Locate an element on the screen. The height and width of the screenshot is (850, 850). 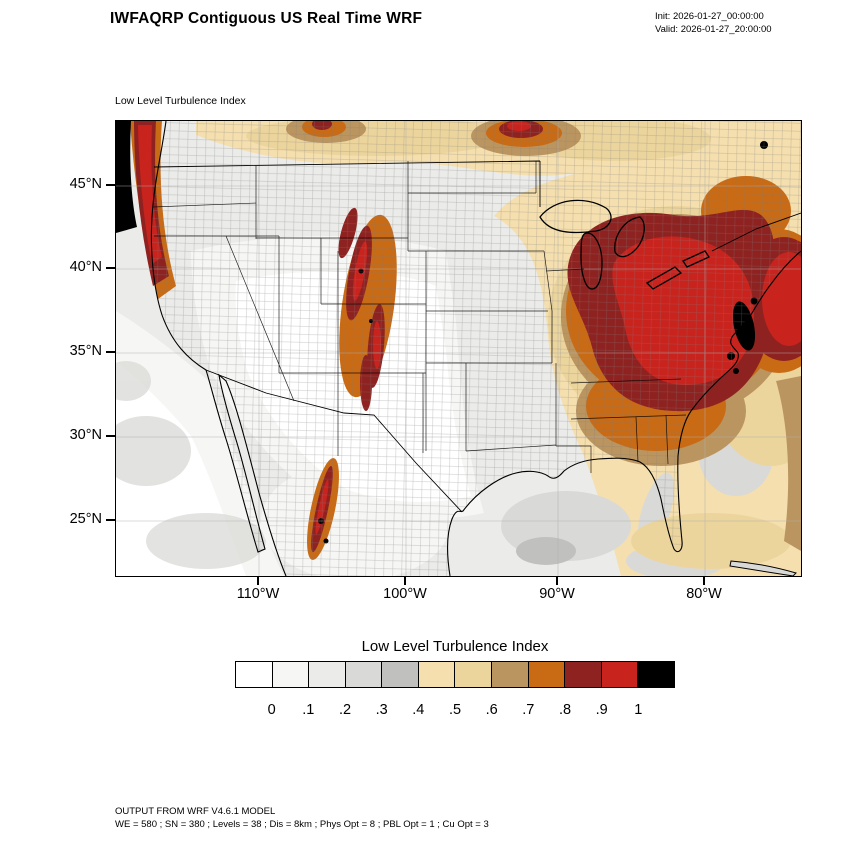
colorbar-tick-label: .7 is located at coordinates (528, 710).